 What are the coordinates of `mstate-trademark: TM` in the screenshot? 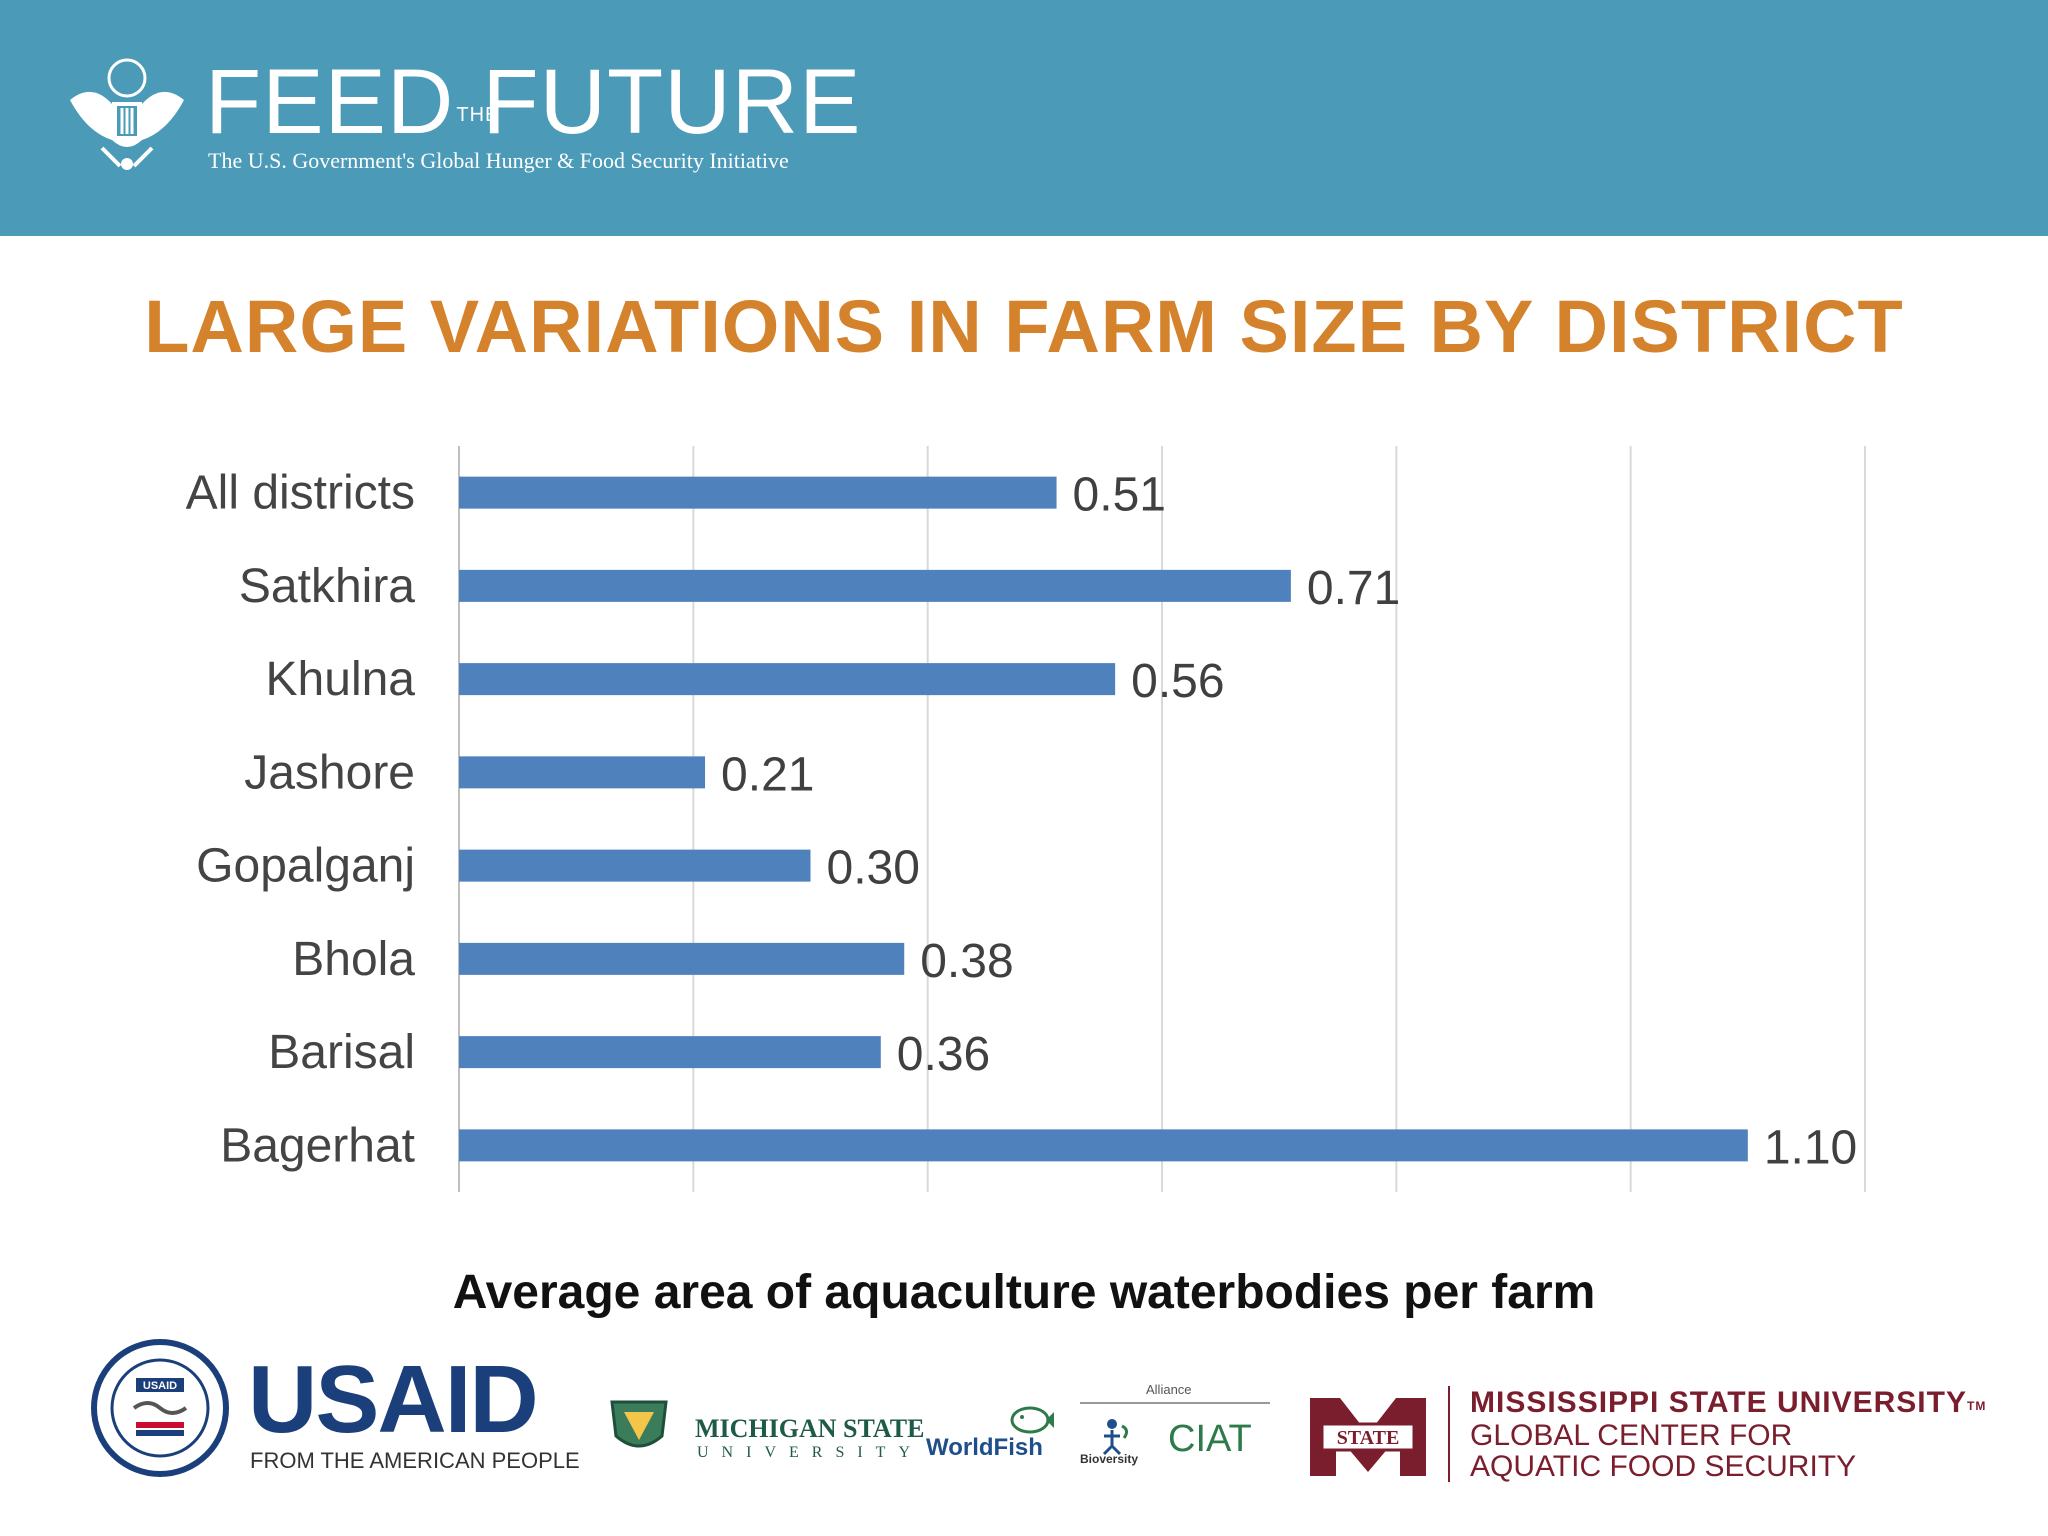 It's located at (1976, 1406).